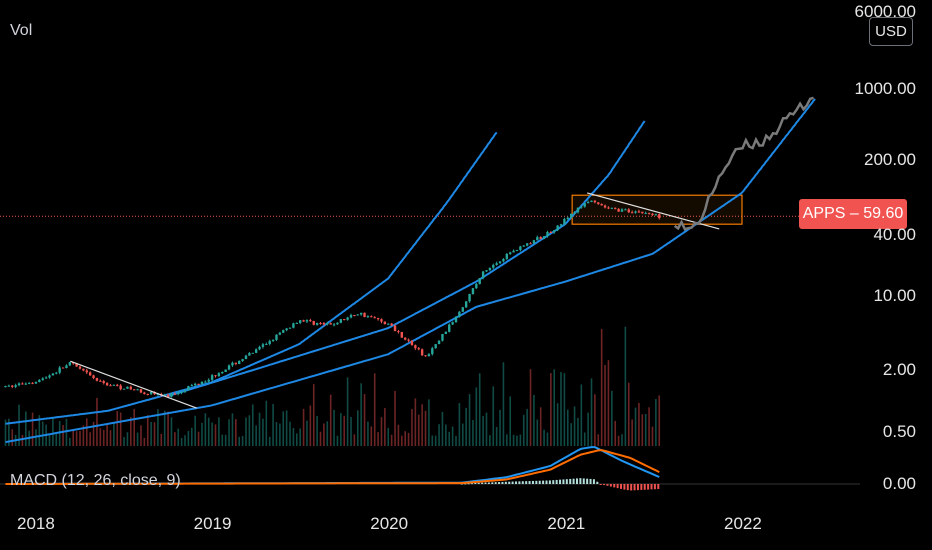 This screenshot has width=932, height=550. What do you see at coordinates (891, 31) in the screenshot?
I see `currency-badge: USD` at bounding box center [891, 31].